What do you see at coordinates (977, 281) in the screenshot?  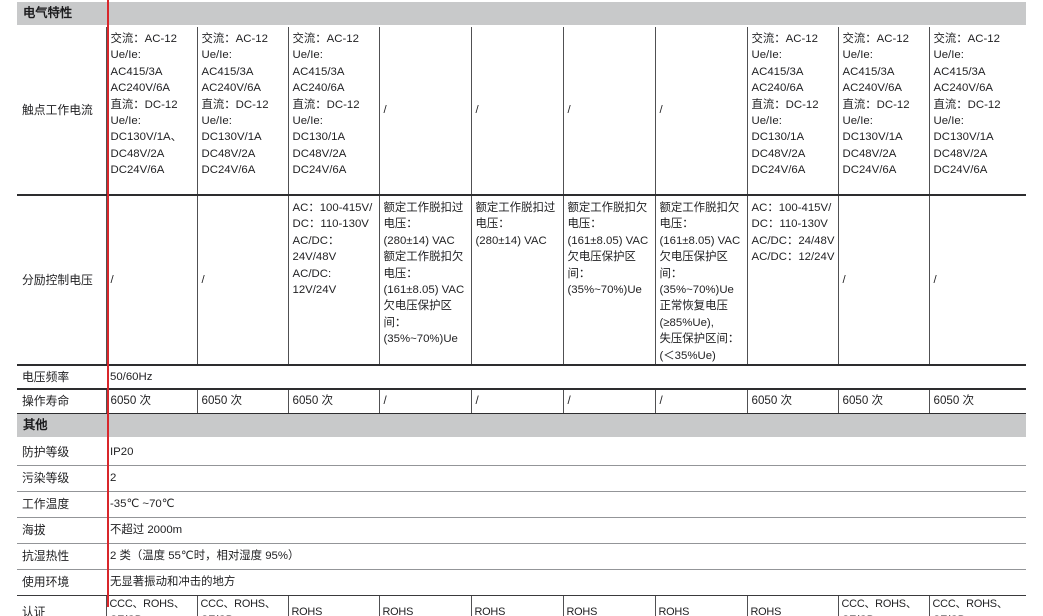 I see `cell-shunt-control-voltage-col10: /` at bounding box center [977, 281].